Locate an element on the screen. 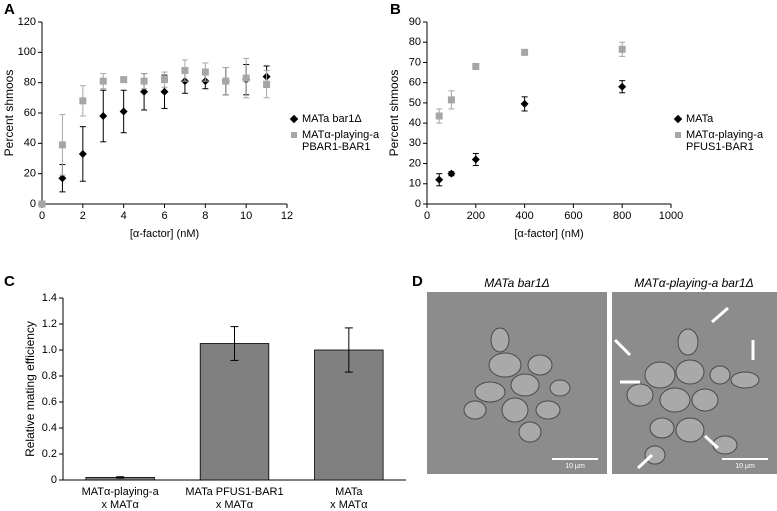  legend-label: MATα-playing-a PBAR1-BAR1 is located at coordinates (341, 141).